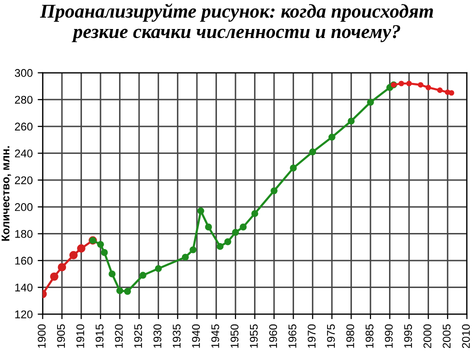 The image size is (474, 355). I want to click on x-tick-label: 1995, so click(408, 336).